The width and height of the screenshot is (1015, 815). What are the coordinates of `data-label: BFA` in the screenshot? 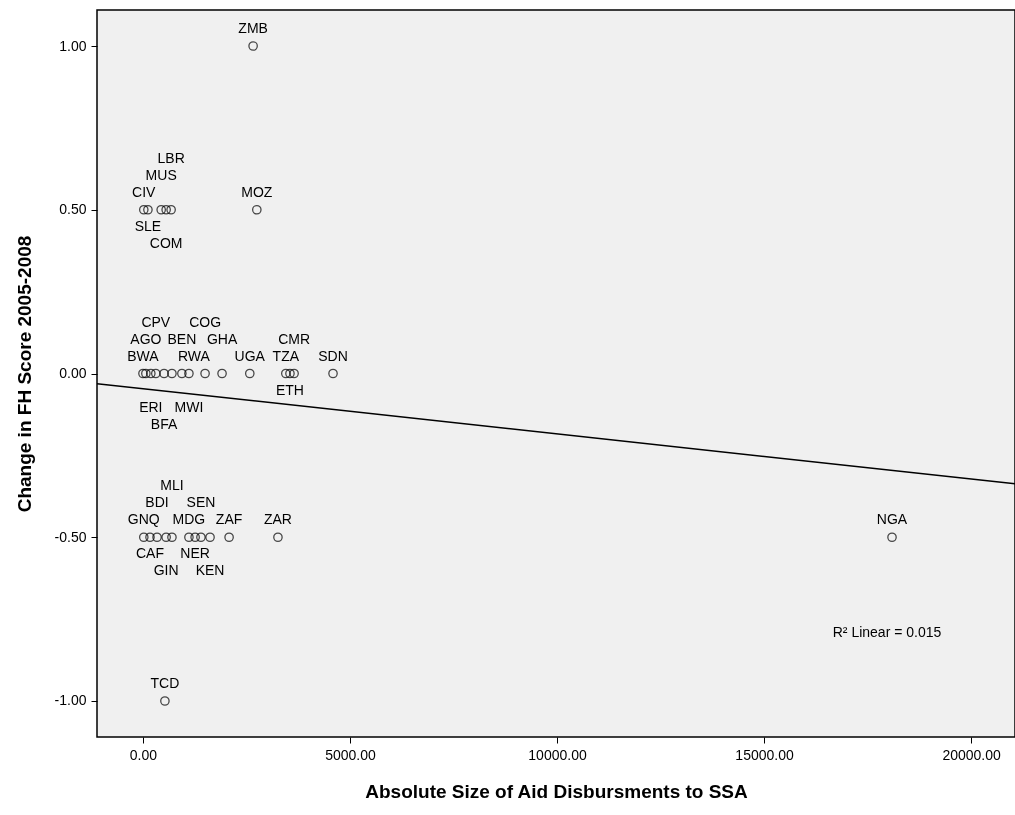 It's located at (164, 423).